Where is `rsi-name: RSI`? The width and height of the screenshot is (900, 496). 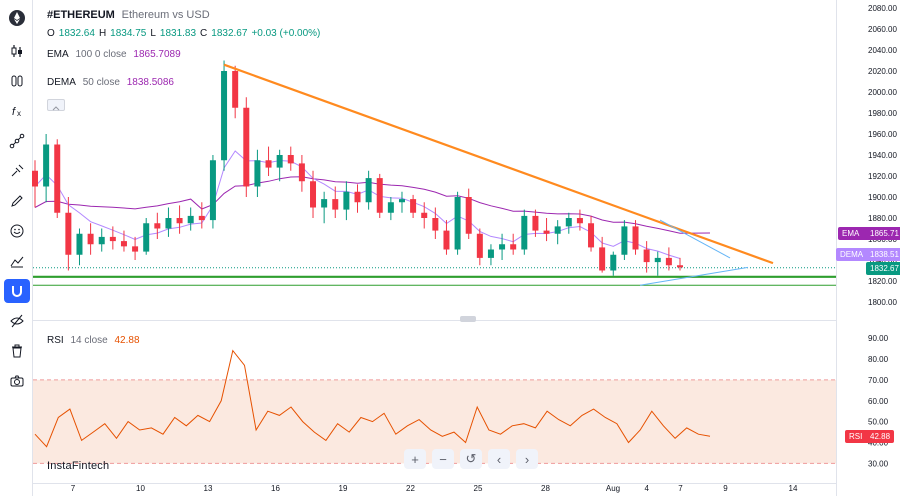
rsi-name: RSI is located at coordinates (55, 340).